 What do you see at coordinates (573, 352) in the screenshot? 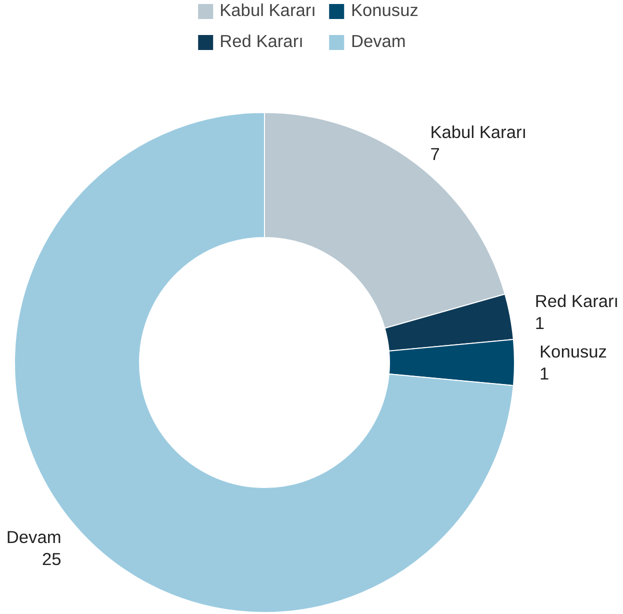
I see `slice-label: Konusuz` at bounding box center [573, 352].